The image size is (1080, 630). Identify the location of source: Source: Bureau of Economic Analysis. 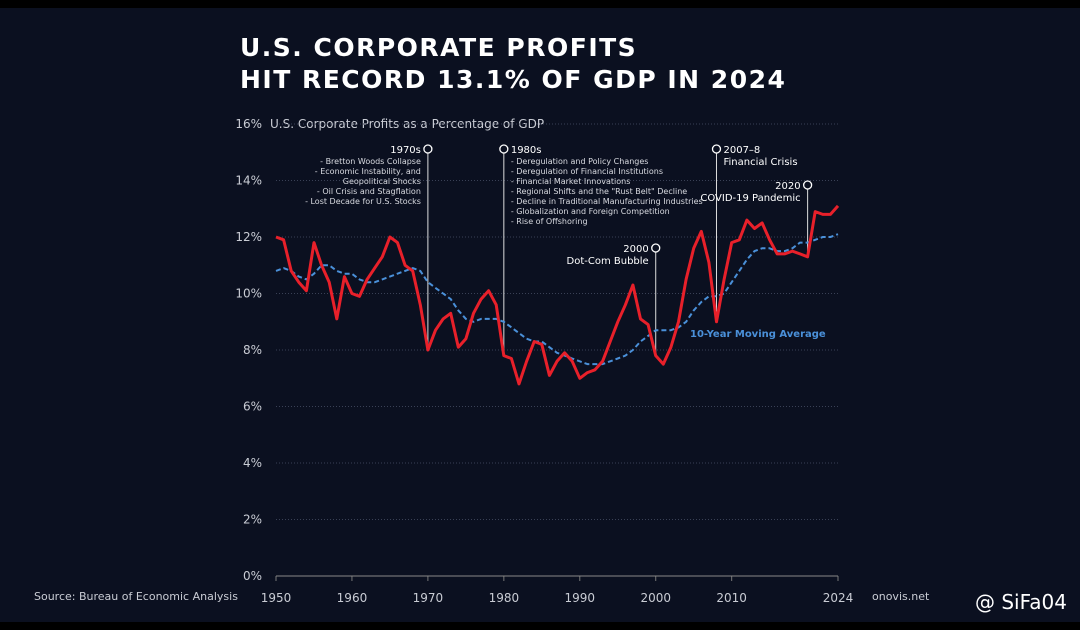
(136, 596).